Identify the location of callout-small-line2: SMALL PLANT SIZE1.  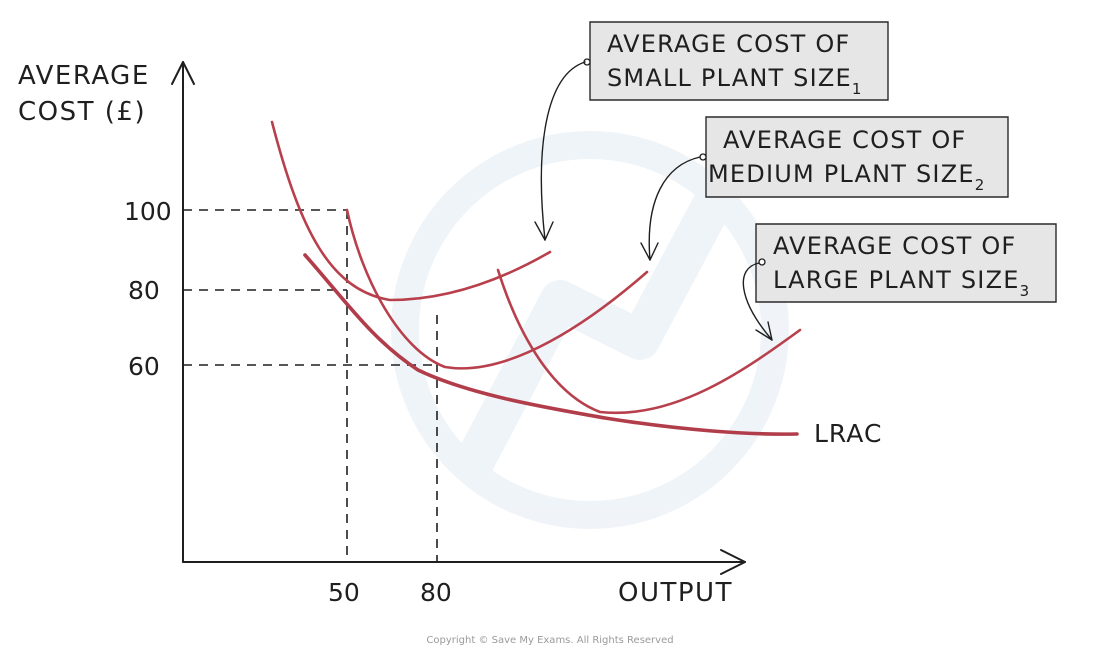
(735, 81).